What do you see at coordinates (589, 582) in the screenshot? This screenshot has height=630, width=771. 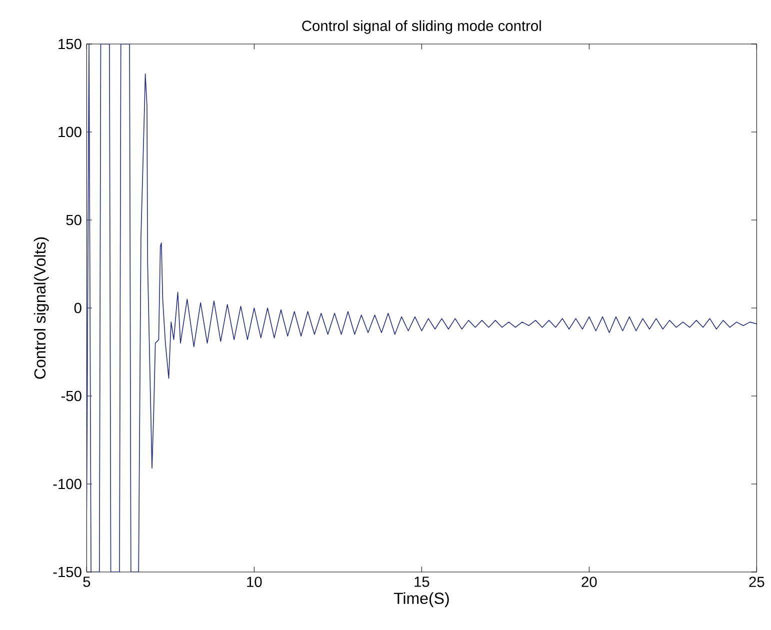 I see `x-tick-label: 20` at bounding box center [589, 582].